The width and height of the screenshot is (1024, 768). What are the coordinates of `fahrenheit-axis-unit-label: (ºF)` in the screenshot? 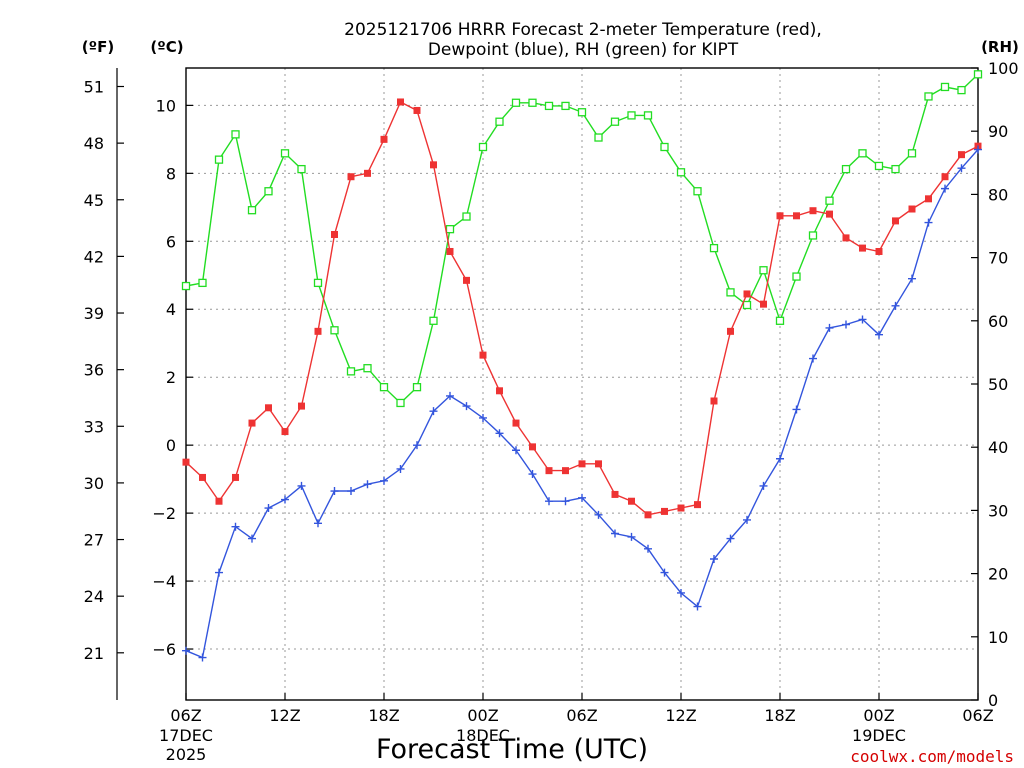 It's located at (98, 47).